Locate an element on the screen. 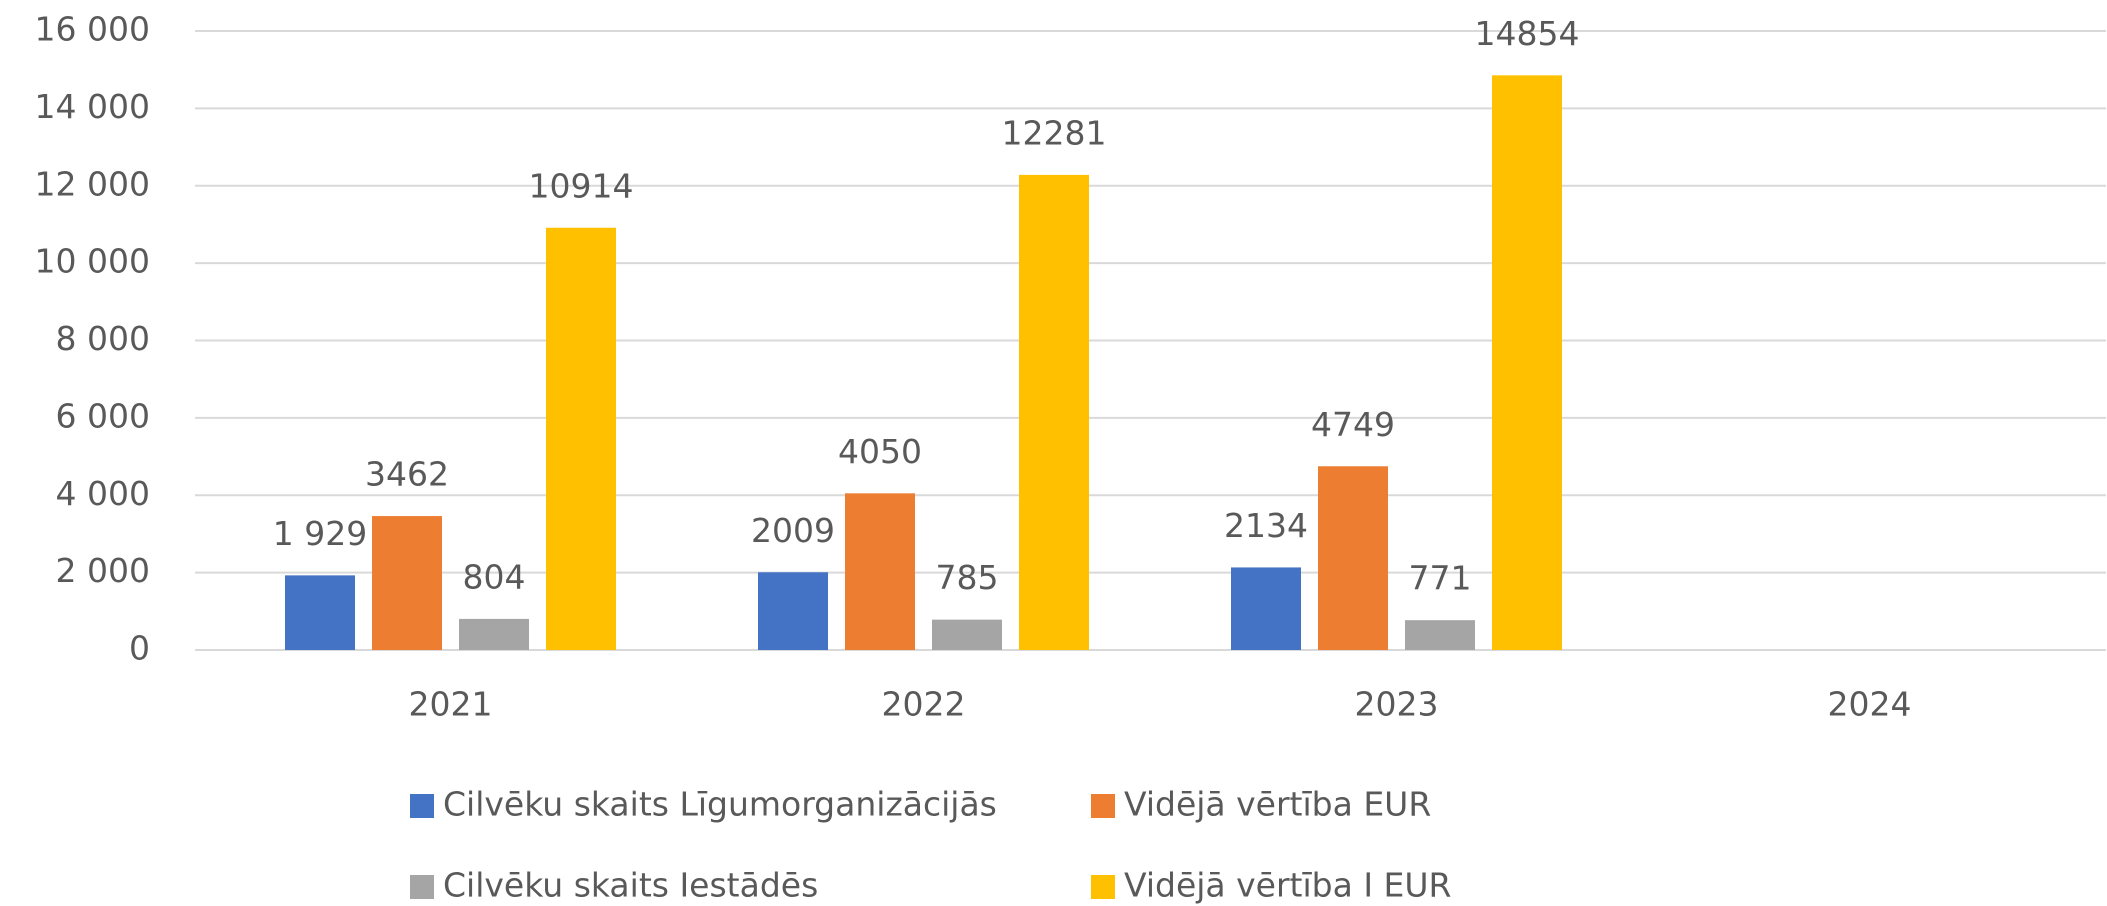 This screenshot has width=2107, height=906. x-tick-label: 2021 is located at coordinates (451, 704).